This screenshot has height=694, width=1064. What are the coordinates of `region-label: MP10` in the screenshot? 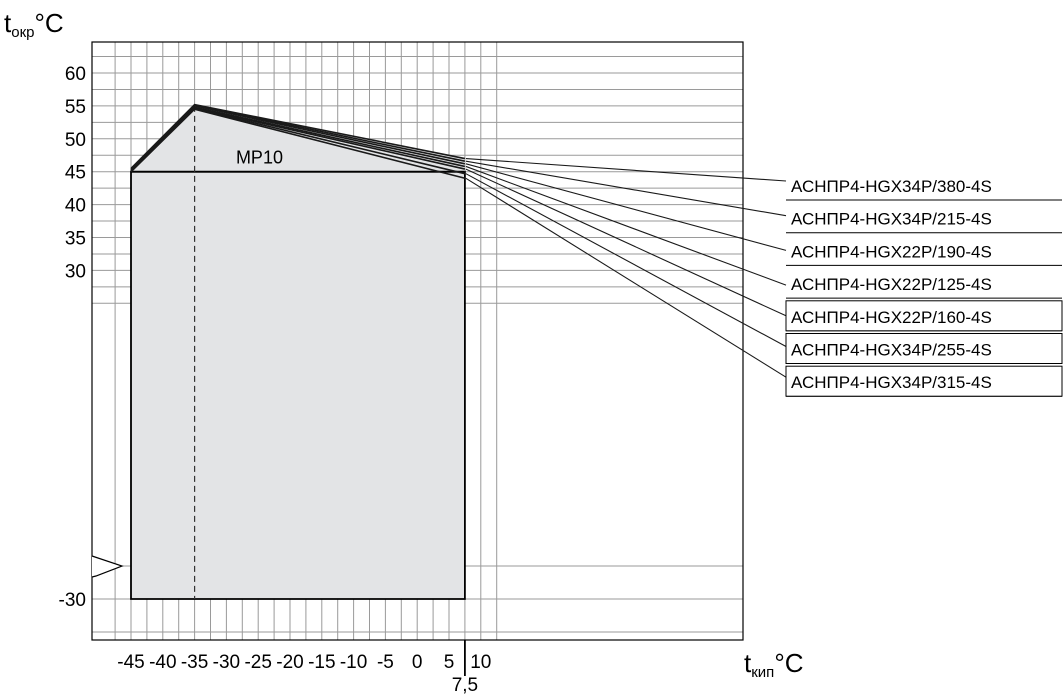 It's located at (259, 158).